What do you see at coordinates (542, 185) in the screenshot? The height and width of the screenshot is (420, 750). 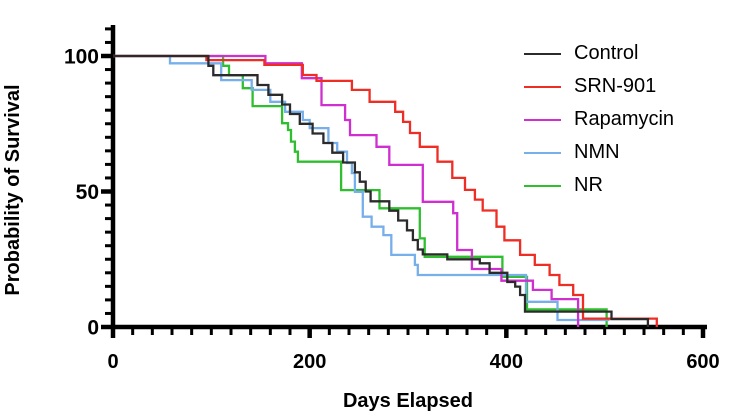 I see `legend-swatch-nr` at bounding box center [542, 185].